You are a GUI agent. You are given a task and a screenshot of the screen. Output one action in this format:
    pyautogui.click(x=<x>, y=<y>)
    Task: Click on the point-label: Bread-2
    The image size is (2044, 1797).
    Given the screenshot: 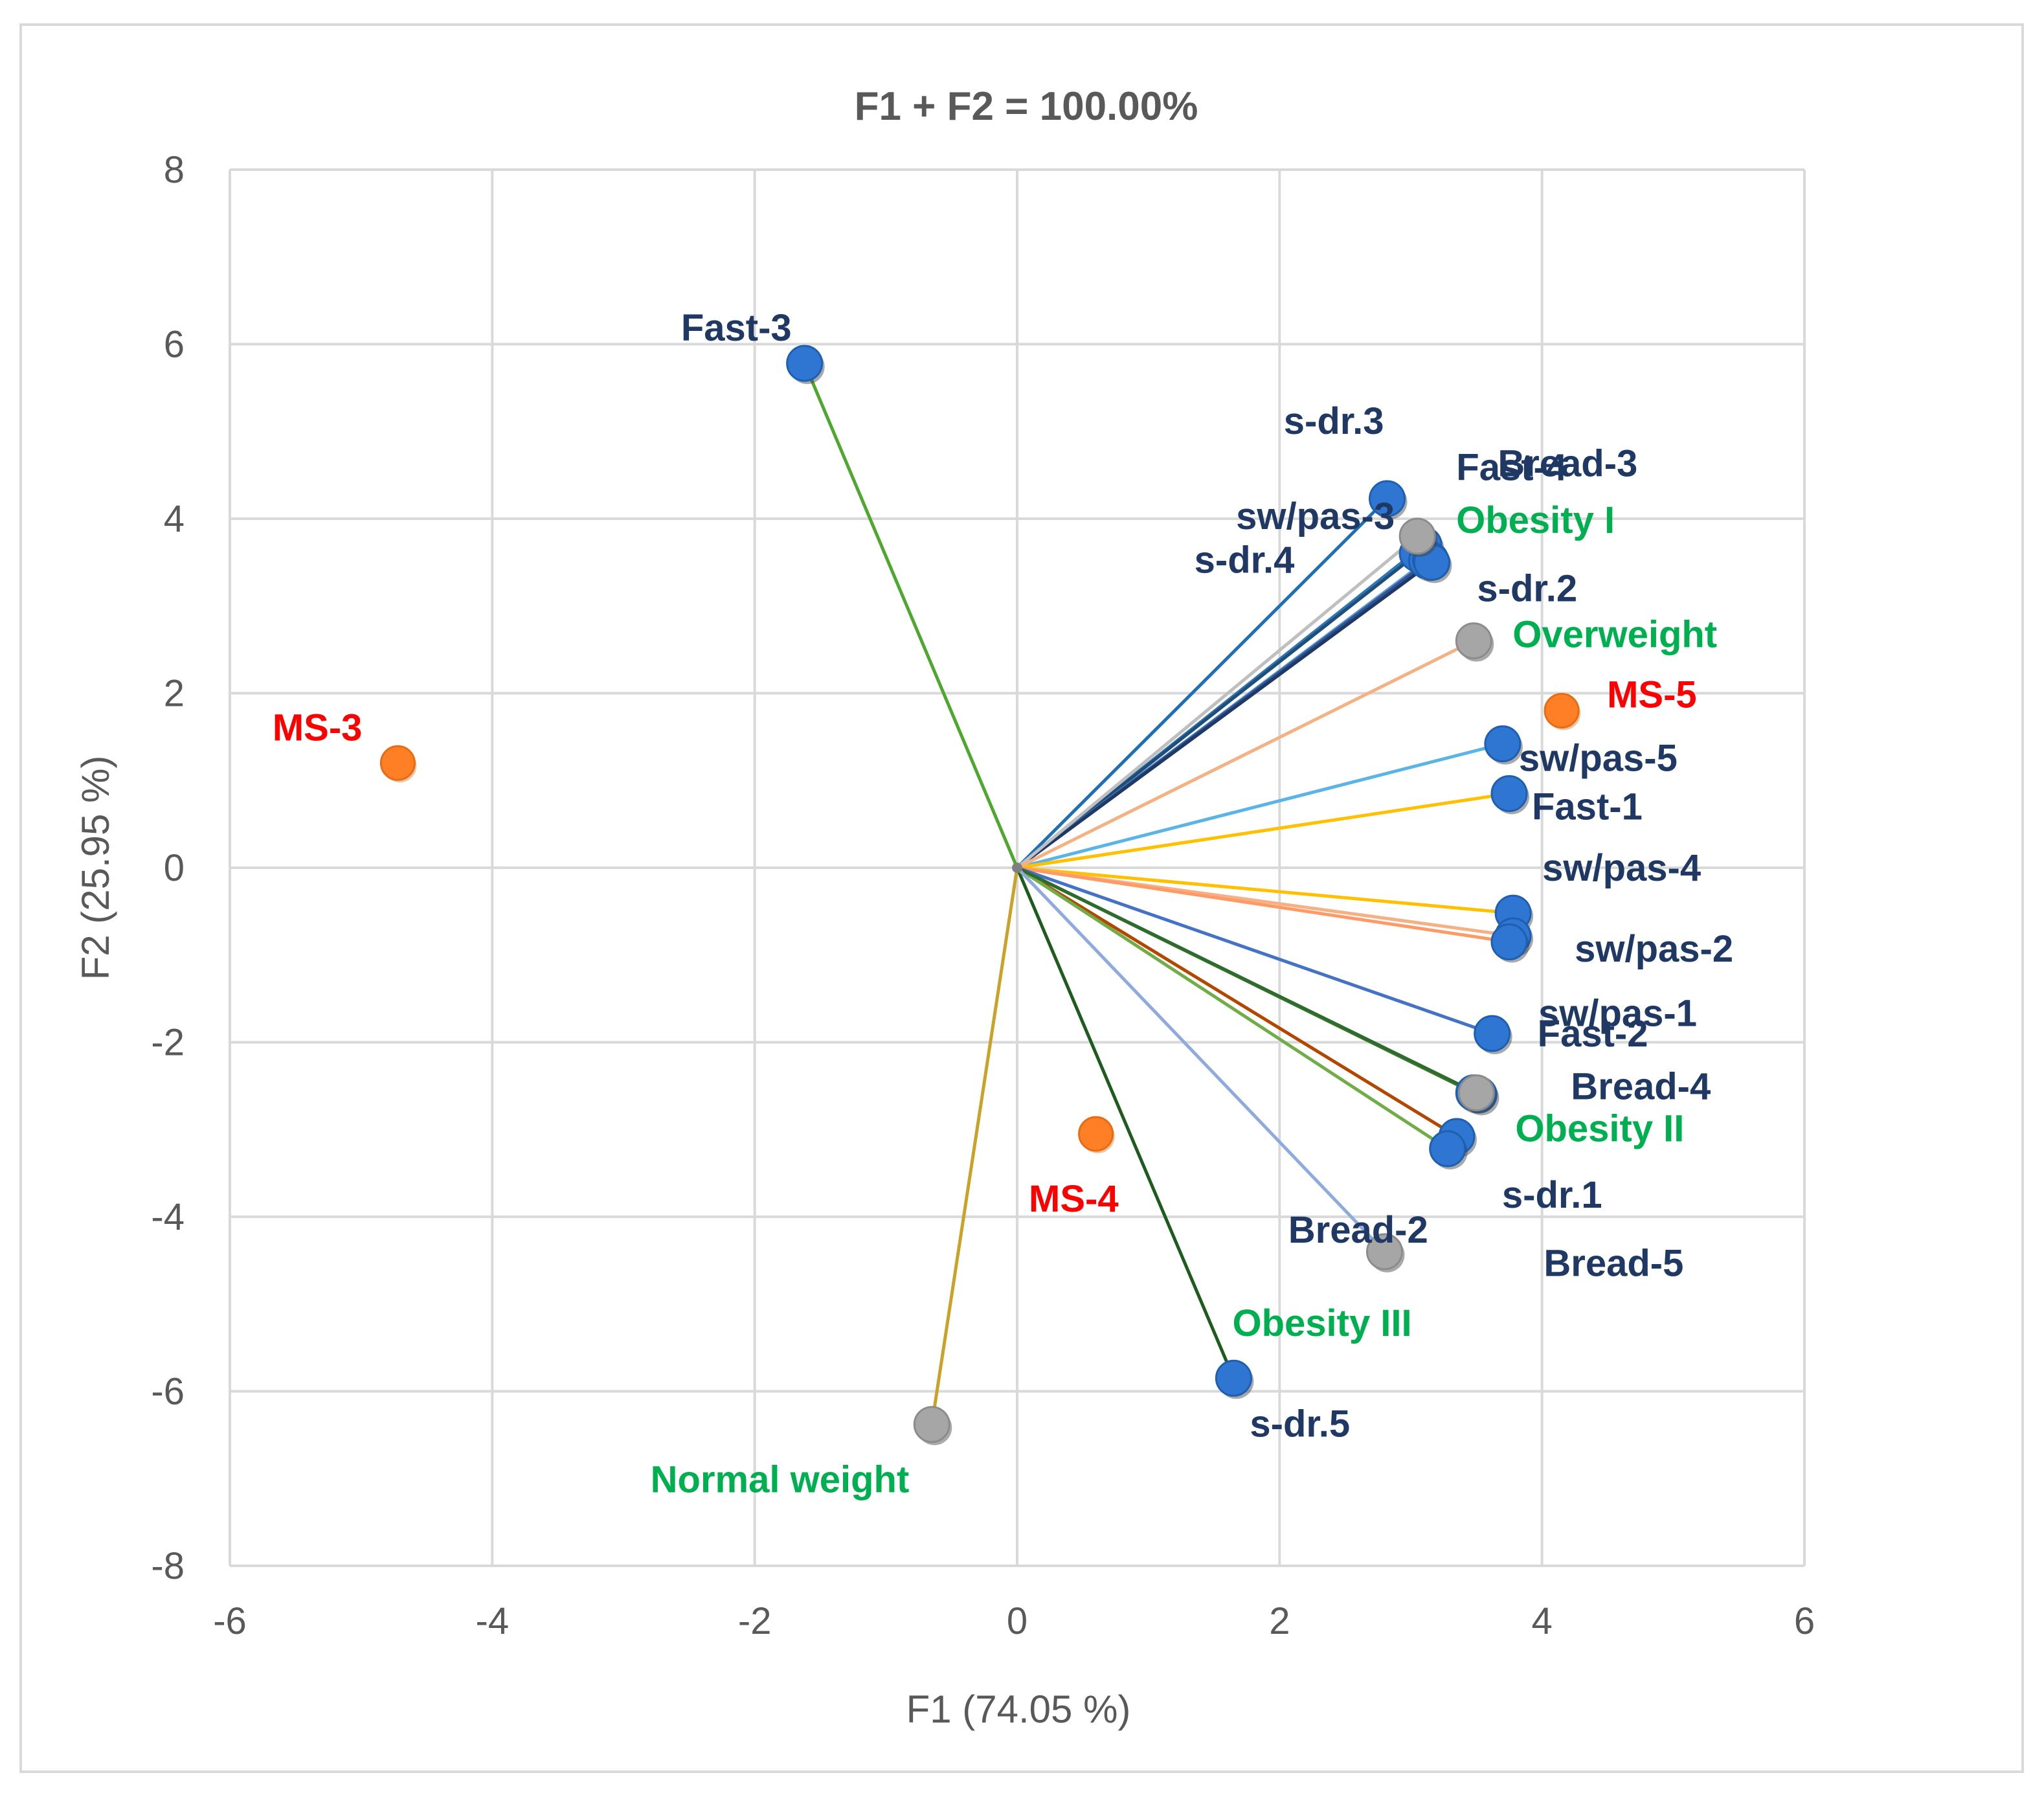 What is the action you would take?
    pyautogui.click(x=1358, y=1230)
    